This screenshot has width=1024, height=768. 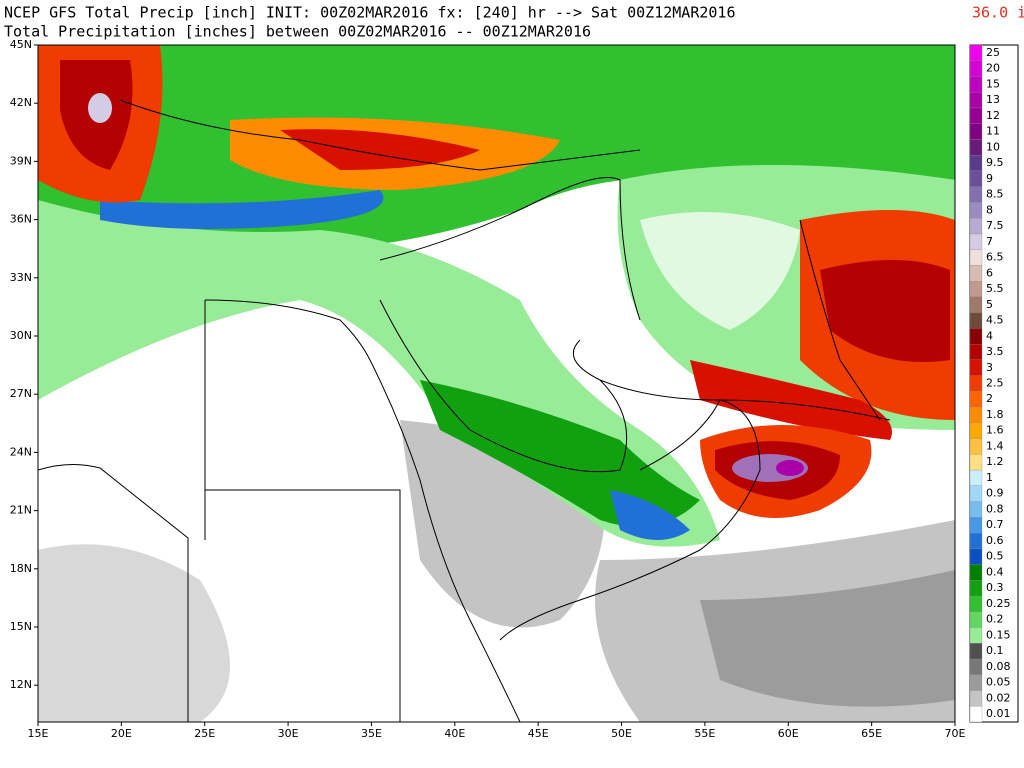 I want to click on colorbar-label: 9.5, so click(x=995, y=162).